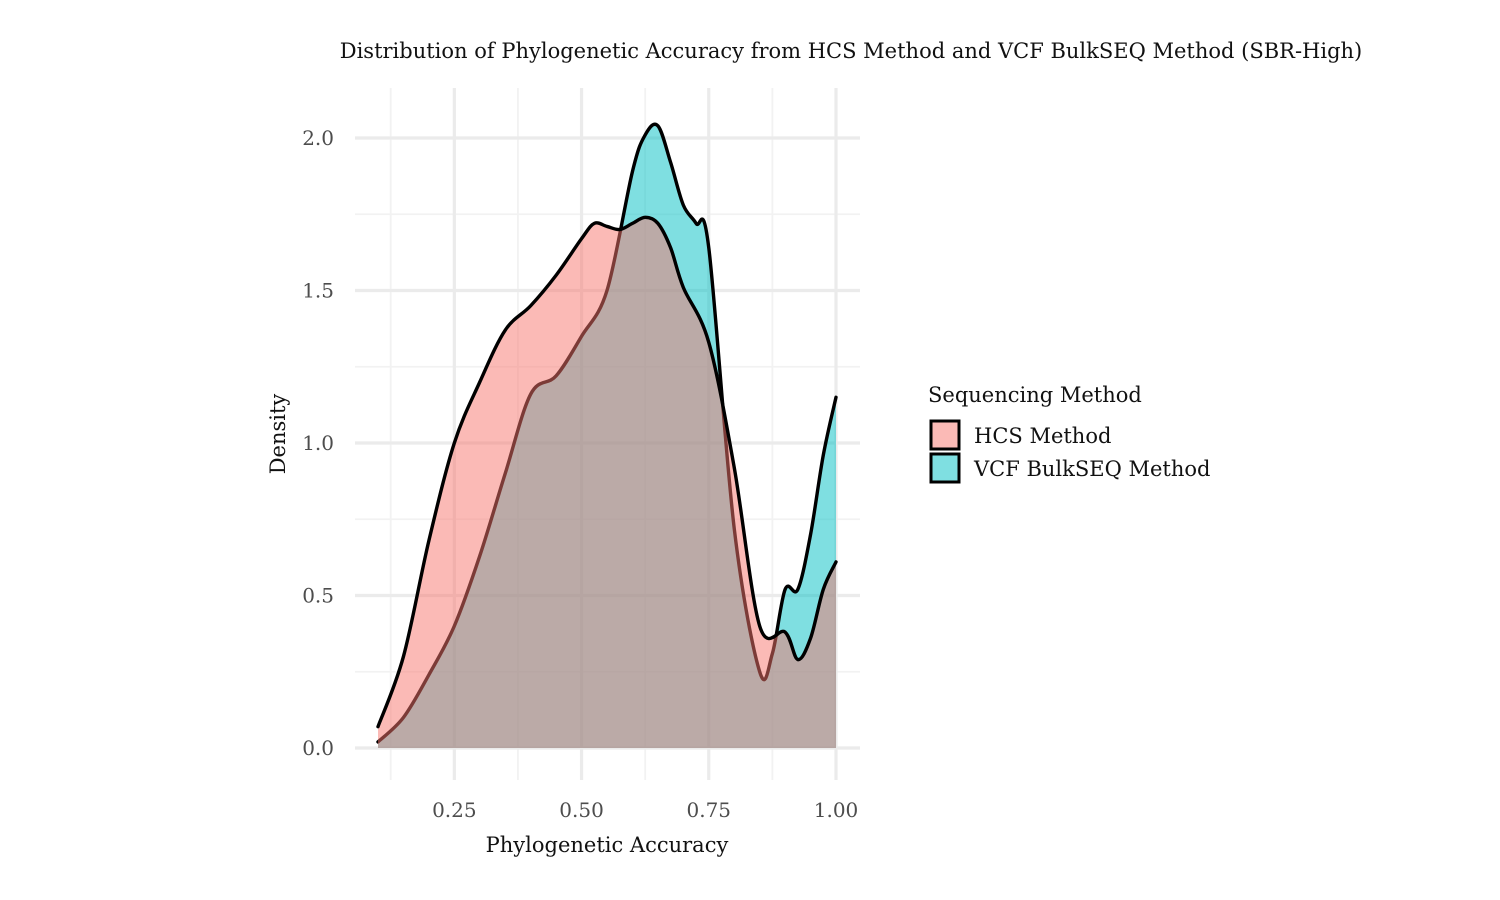  Describe the element at coordinates (1035, 395) in the screenshot. I see `legend-title: Sequencing Method` at that location.